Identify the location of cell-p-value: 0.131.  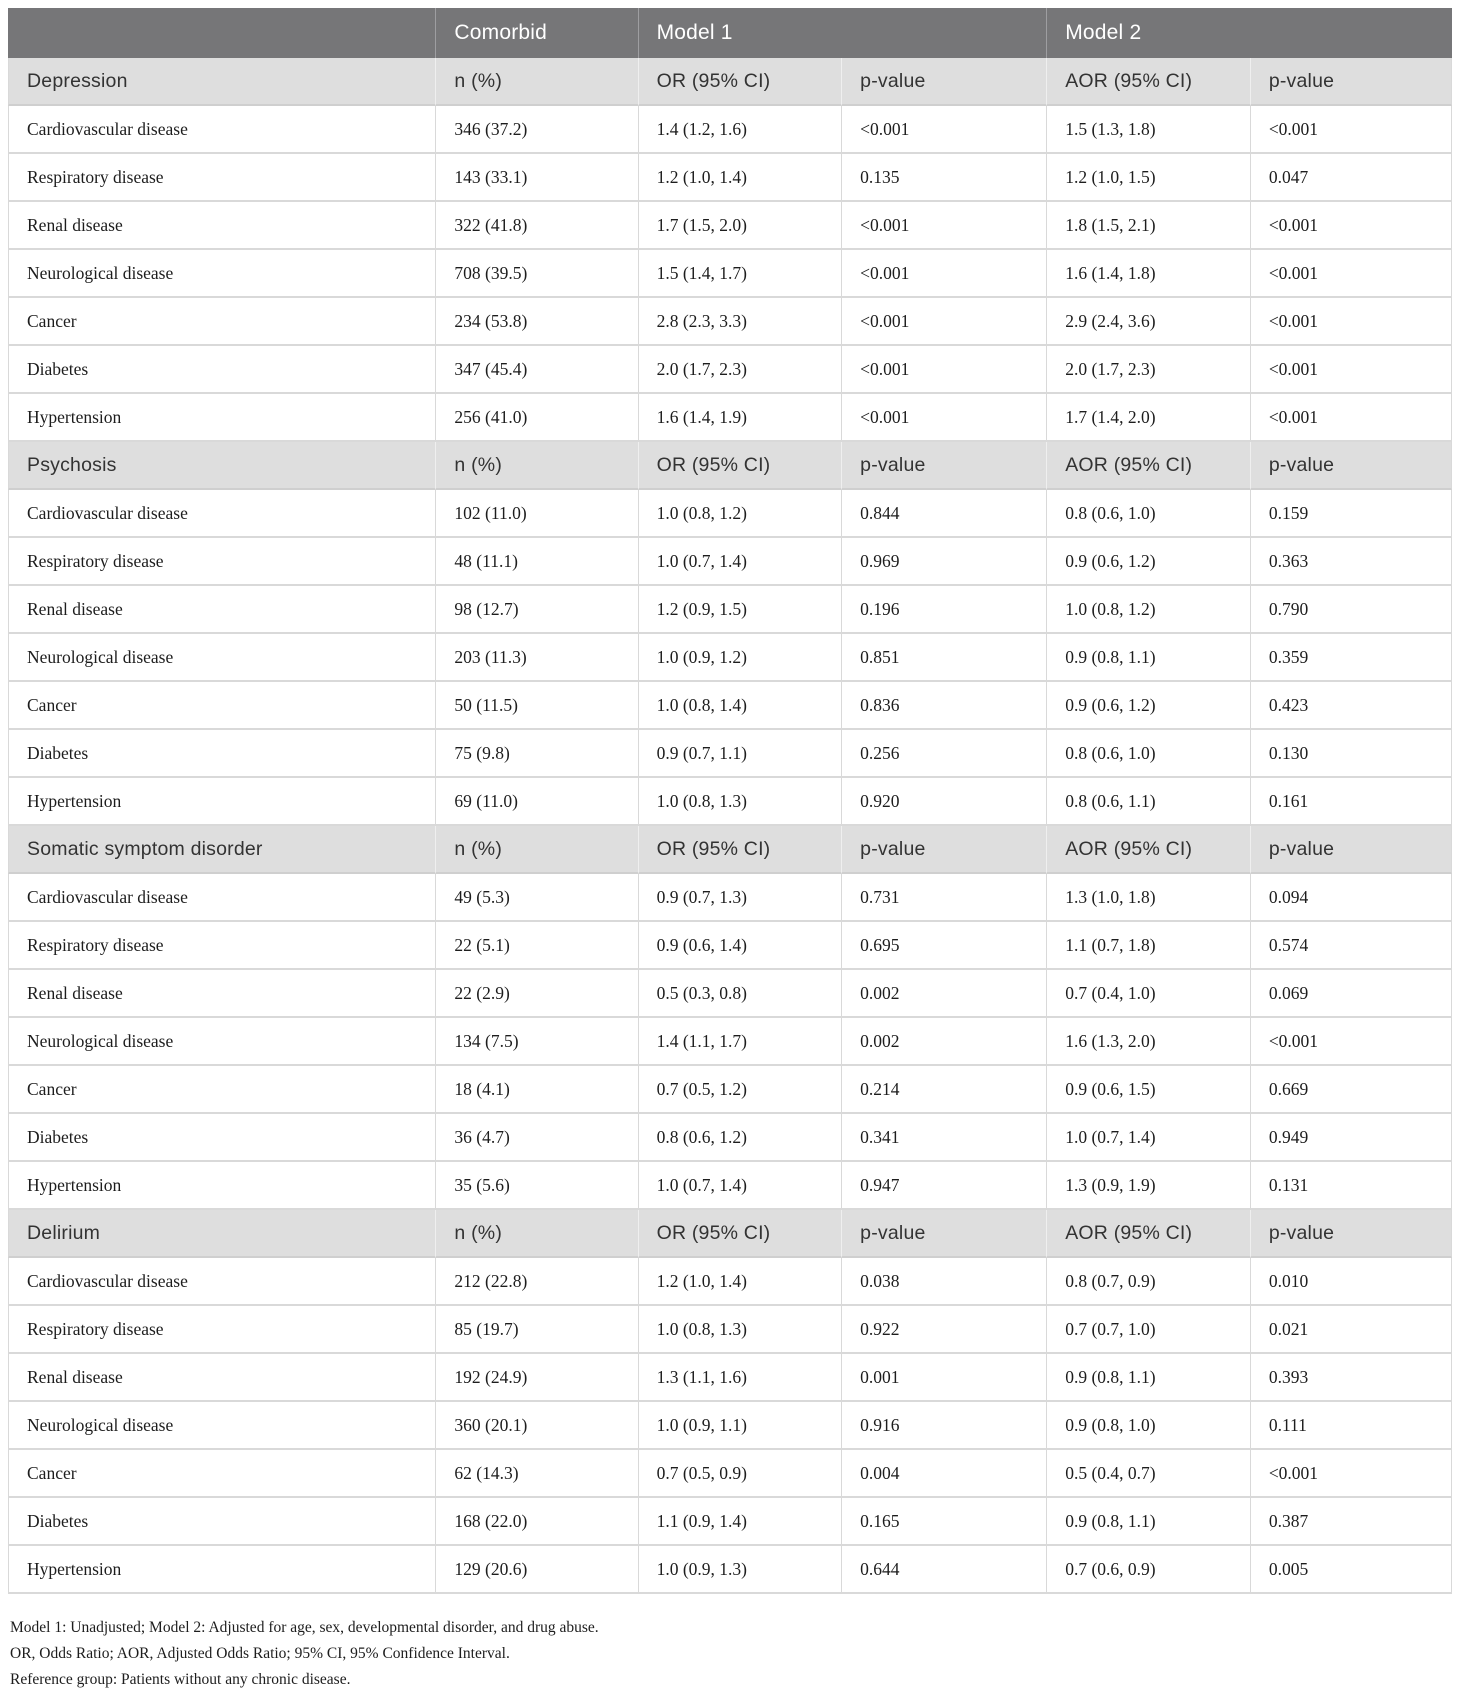
(1350, 1186).